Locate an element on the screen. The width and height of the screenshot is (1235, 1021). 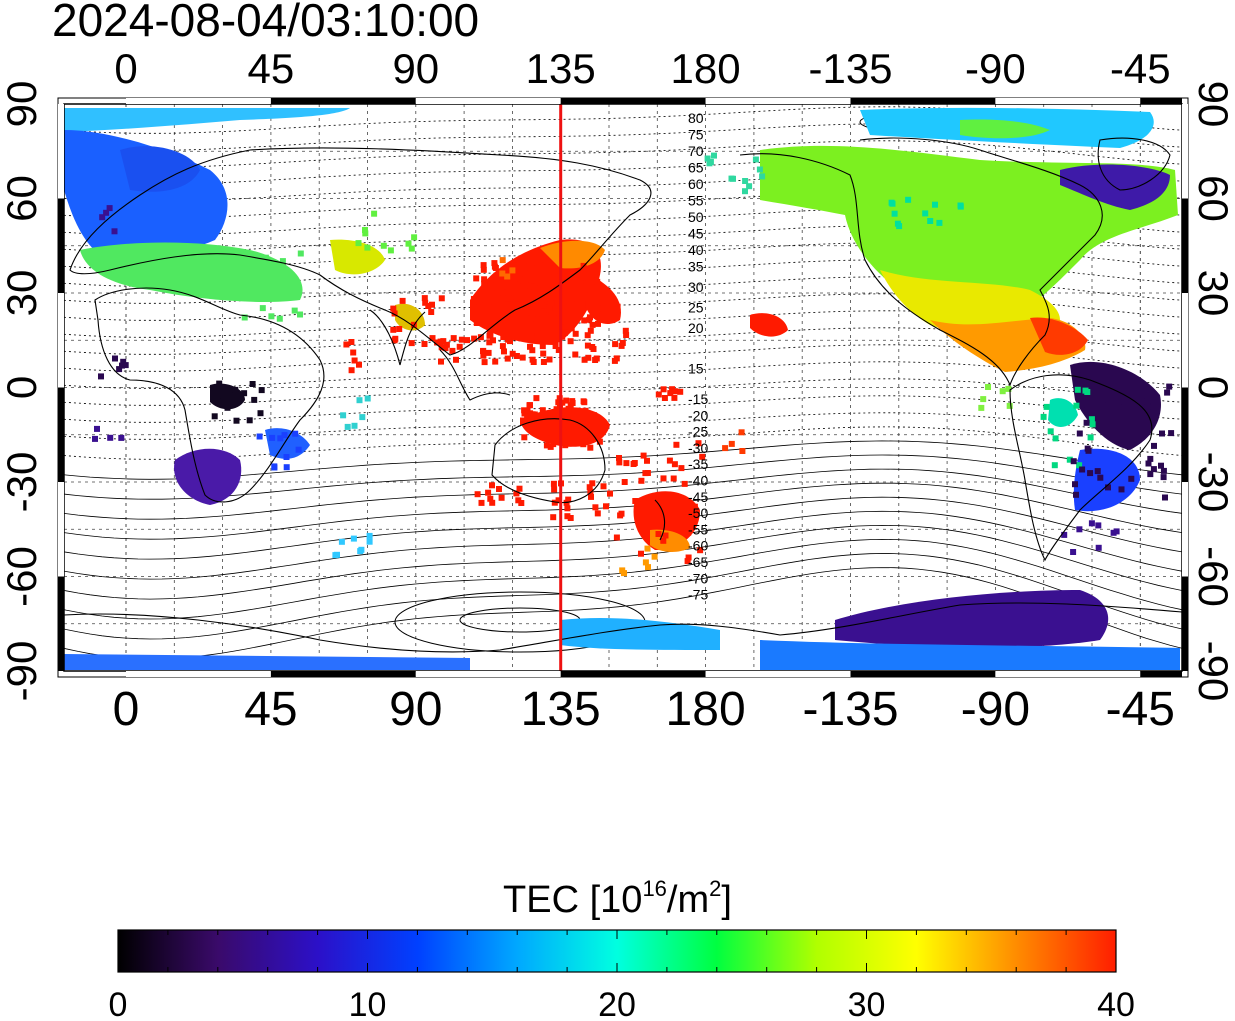
coastline-greenland is located at coordinates (1134, 164).